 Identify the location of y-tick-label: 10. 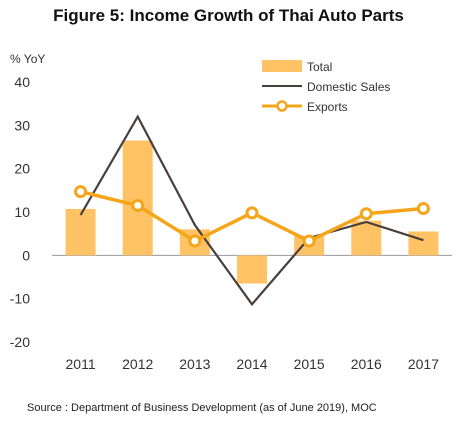
(22, 212).